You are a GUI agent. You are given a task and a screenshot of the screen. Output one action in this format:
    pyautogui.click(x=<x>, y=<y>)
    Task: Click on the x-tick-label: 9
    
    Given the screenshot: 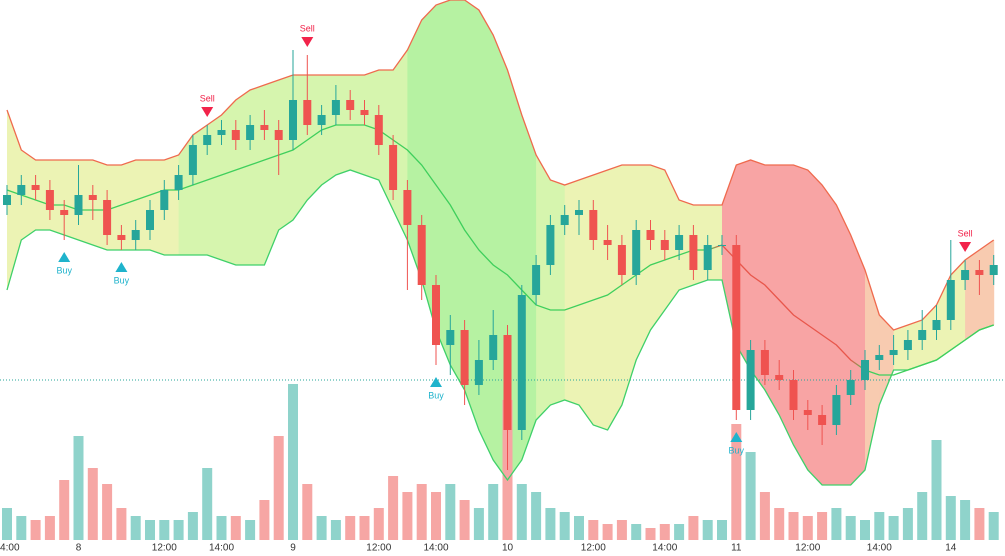 What is the action you would take?
    pyautogui.click(x=293, y=548)
    